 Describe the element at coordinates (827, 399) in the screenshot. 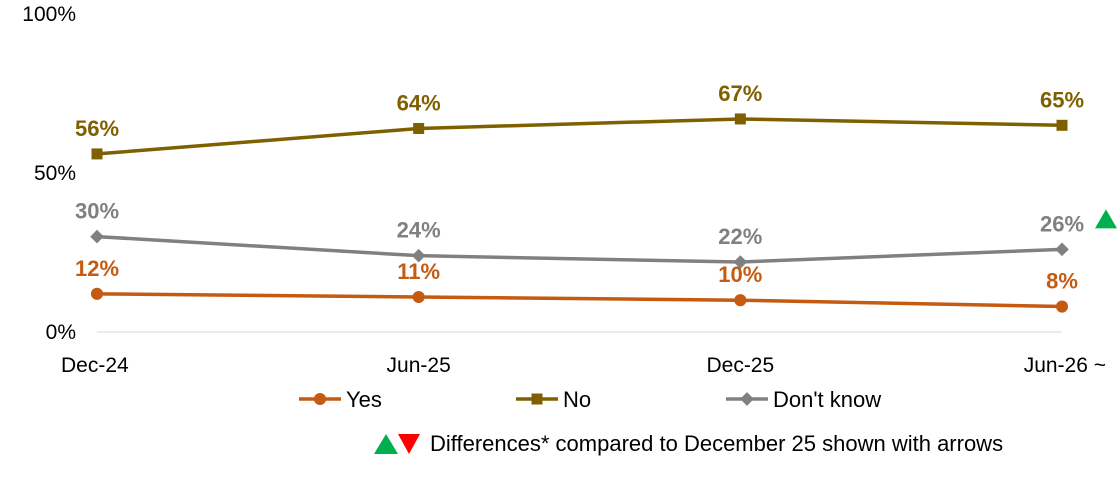

I see `legend-label-don-t-know: Don't know` at that location.